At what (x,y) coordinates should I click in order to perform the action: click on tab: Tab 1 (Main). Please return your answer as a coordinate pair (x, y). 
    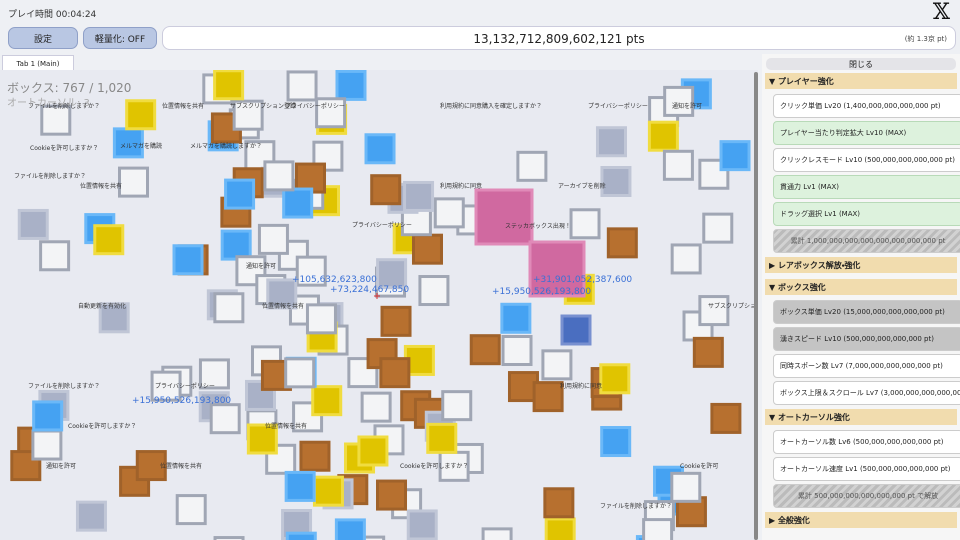
    Looking at the image, I should click on (38, 63).